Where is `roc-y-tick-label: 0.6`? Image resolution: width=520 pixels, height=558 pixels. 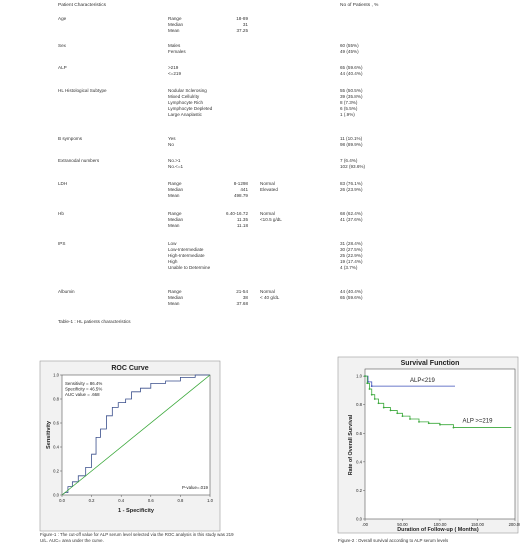
roc-y-tick-label: 0.6 is located at coordinates (56, 423).